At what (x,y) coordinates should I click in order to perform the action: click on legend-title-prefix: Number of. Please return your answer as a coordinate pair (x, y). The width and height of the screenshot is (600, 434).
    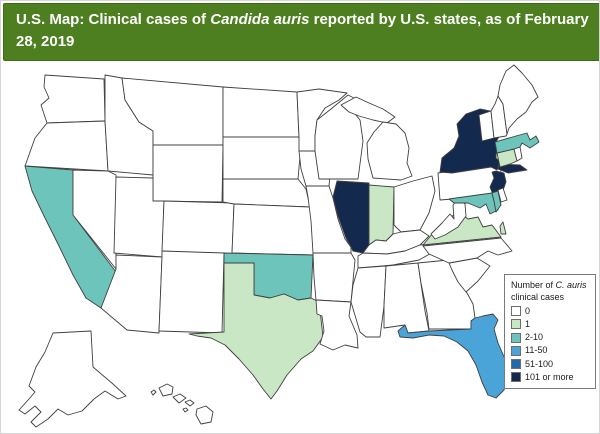
    Looking at the image, I should click on (533, 285).